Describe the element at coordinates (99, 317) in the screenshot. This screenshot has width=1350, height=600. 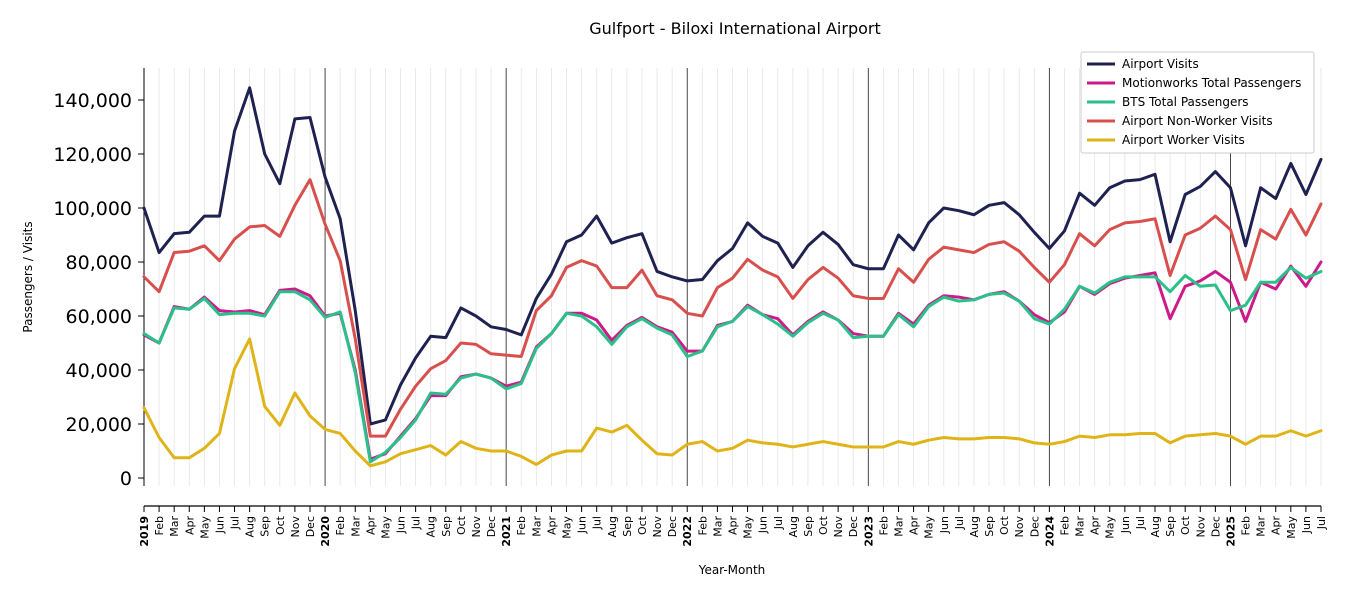
I see `y-tick-label: 60,000` at that location.